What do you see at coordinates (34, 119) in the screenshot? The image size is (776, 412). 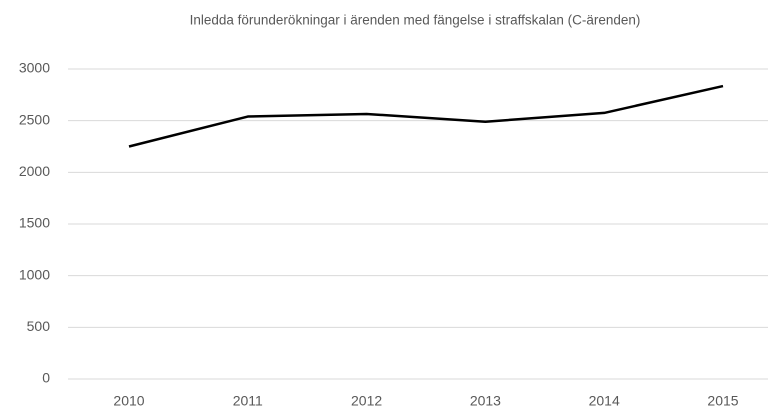 I see `y-tick-label: 2500` at bounding box center [34, 119].